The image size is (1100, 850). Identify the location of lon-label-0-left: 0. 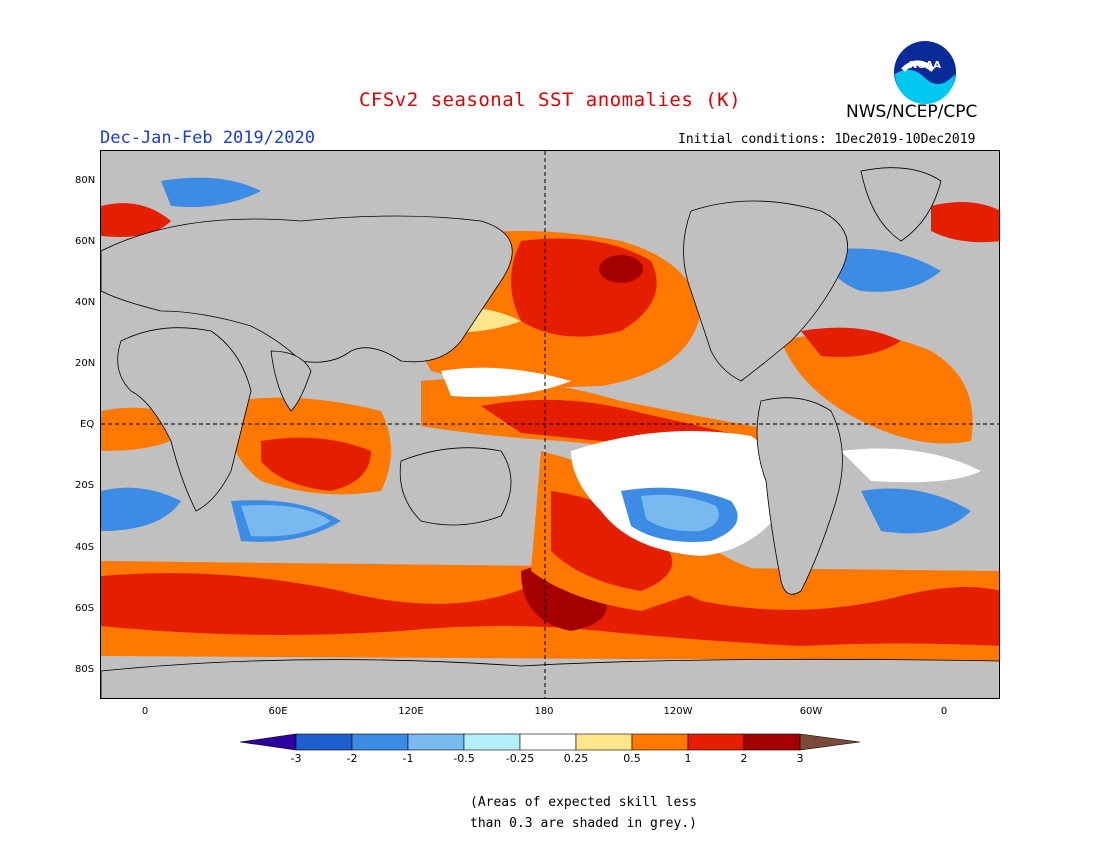
(145, 711).